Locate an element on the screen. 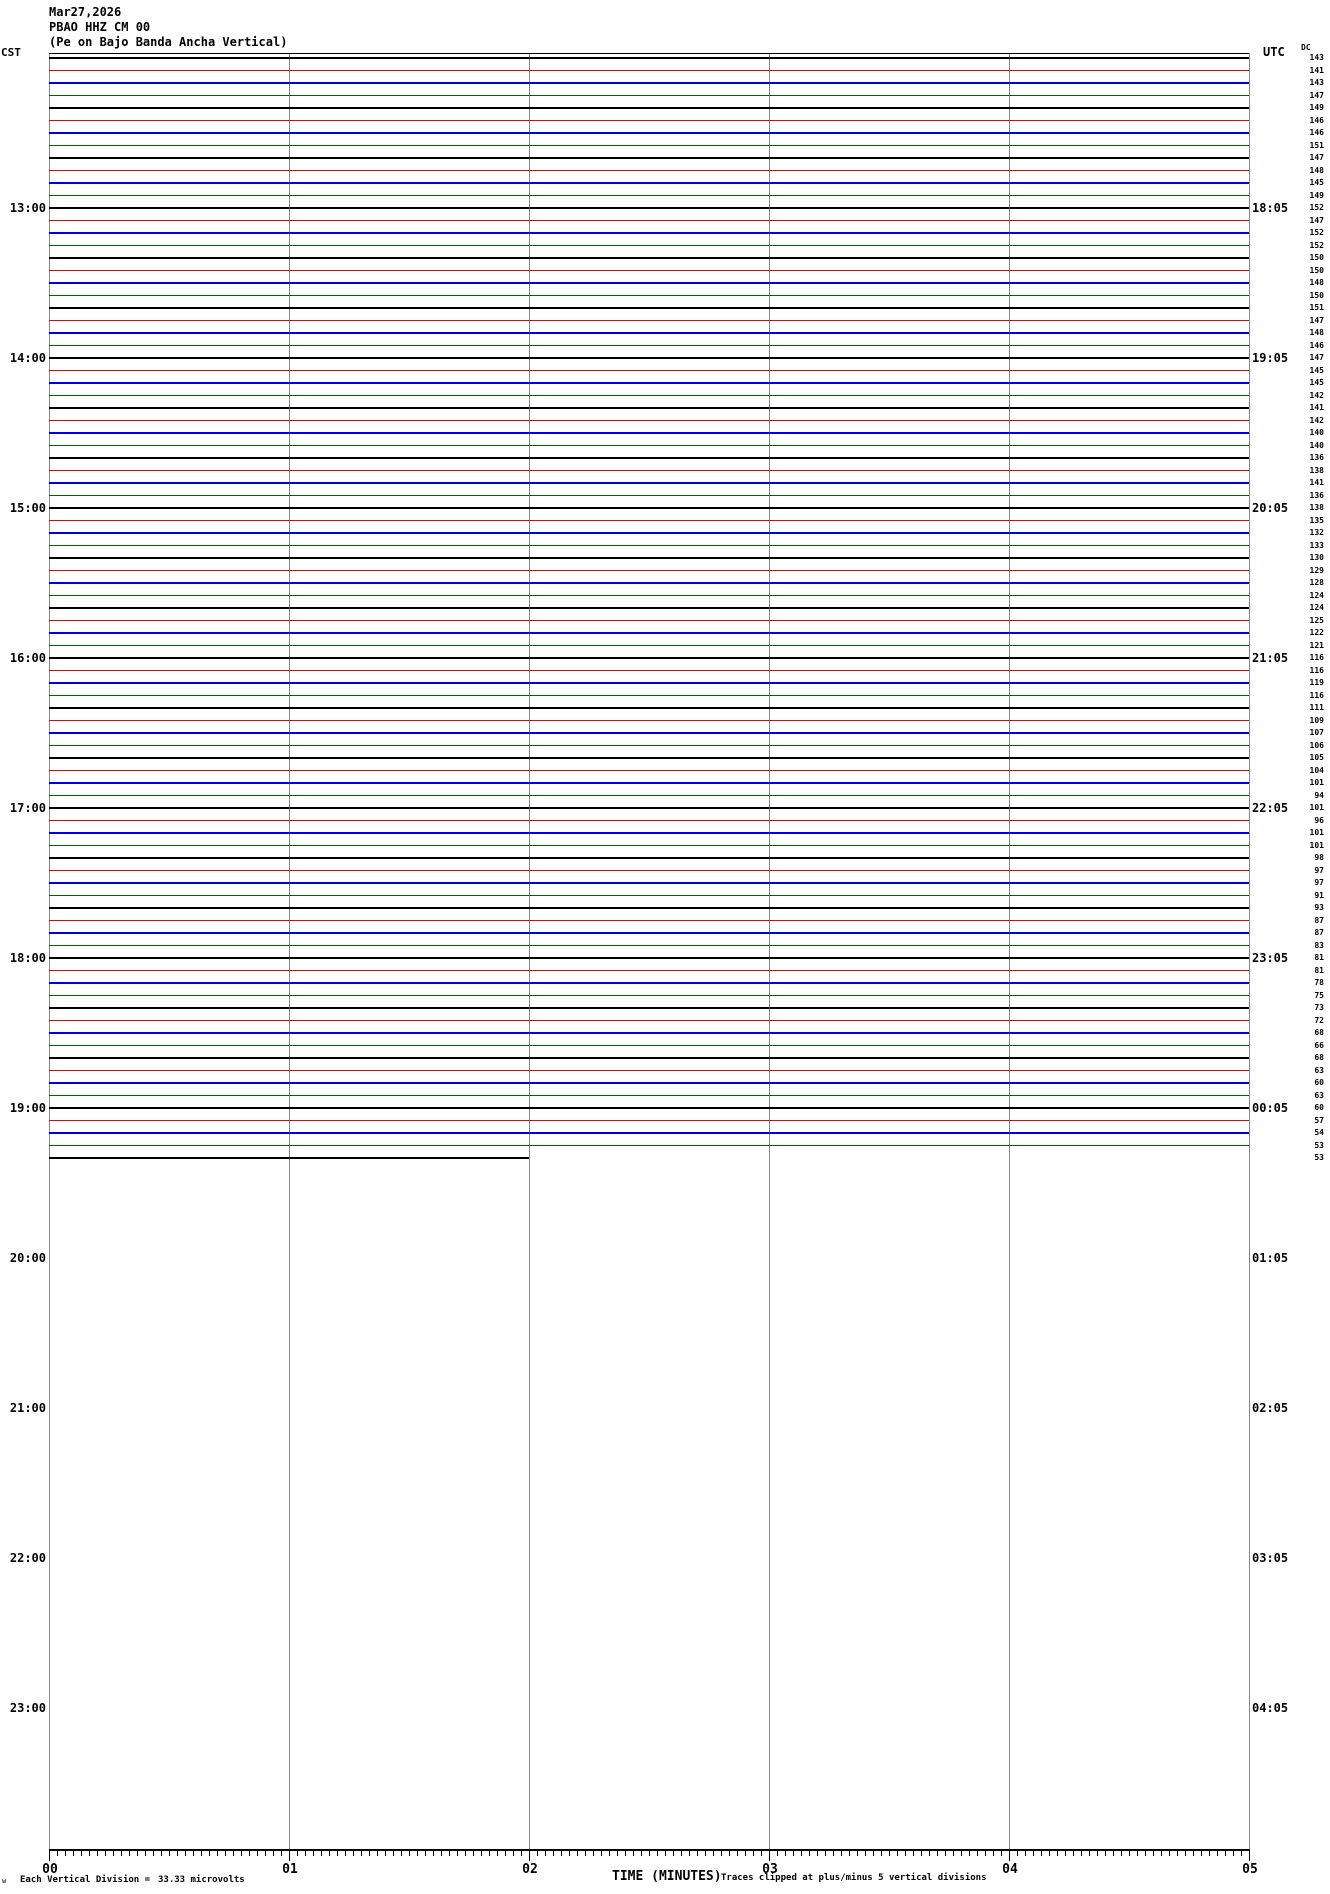 Image resolution: width=1330 pixels, height=1894 pixels. corner-glyph: w is located at coordinates (4, 1881).